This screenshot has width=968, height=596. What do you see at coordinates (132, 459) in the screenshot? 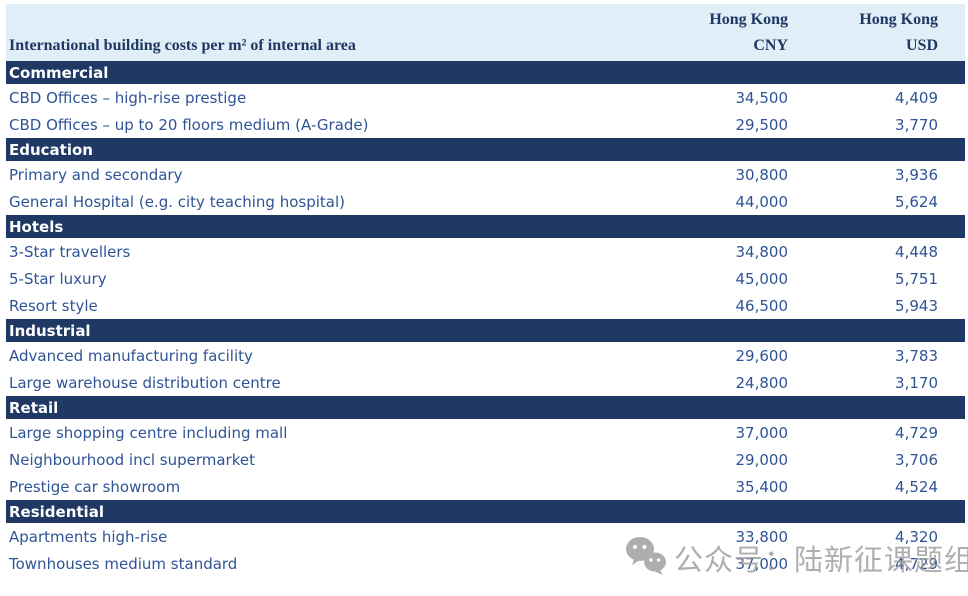
I see `row-label: Neighbourhood incl supermarket` at bounding box center [132, 459].